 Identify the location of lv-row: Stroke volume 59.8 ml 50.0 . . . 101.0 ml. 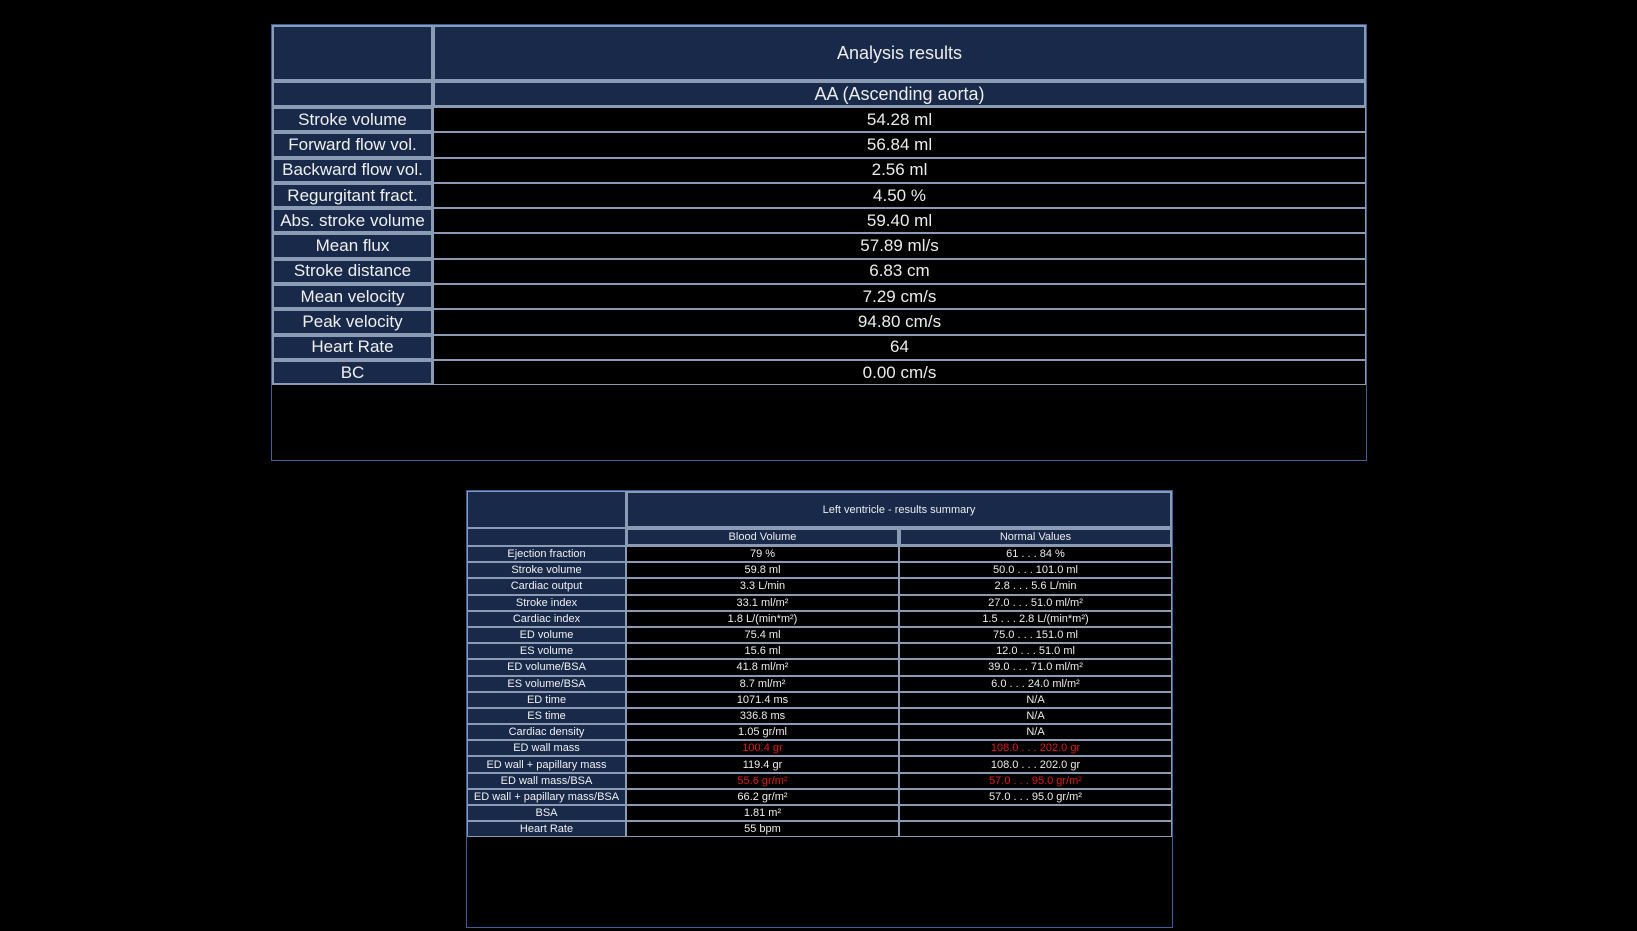
(819, 570).